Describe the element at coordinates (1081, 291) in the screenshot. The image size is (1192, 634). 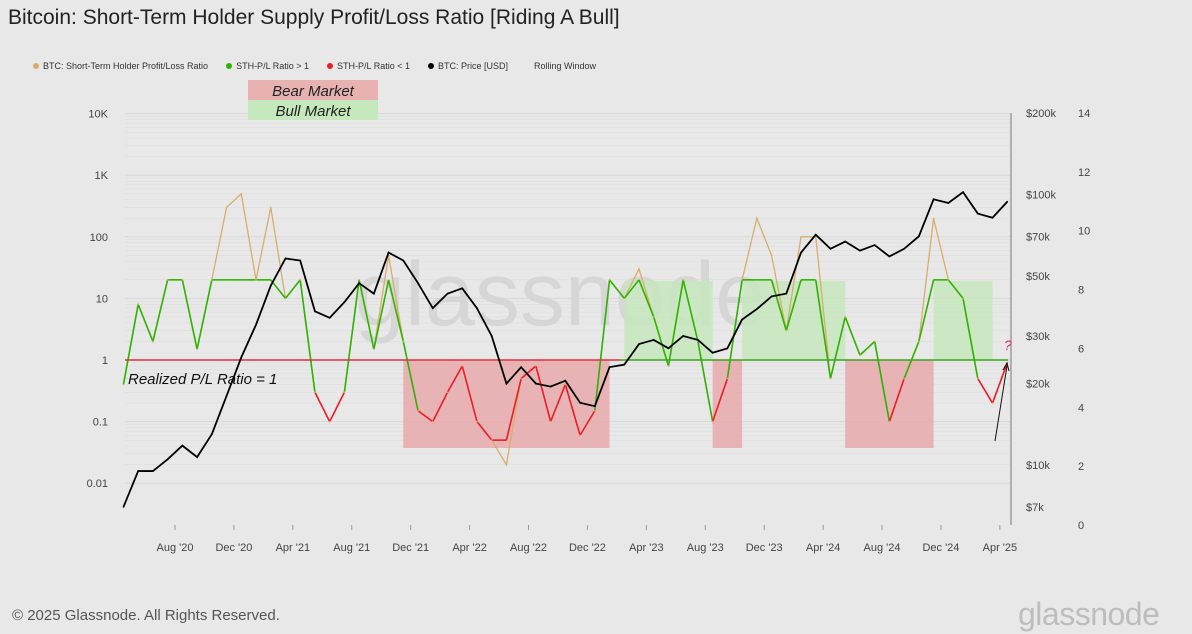
I see `y-right-tick: 8` at that location.